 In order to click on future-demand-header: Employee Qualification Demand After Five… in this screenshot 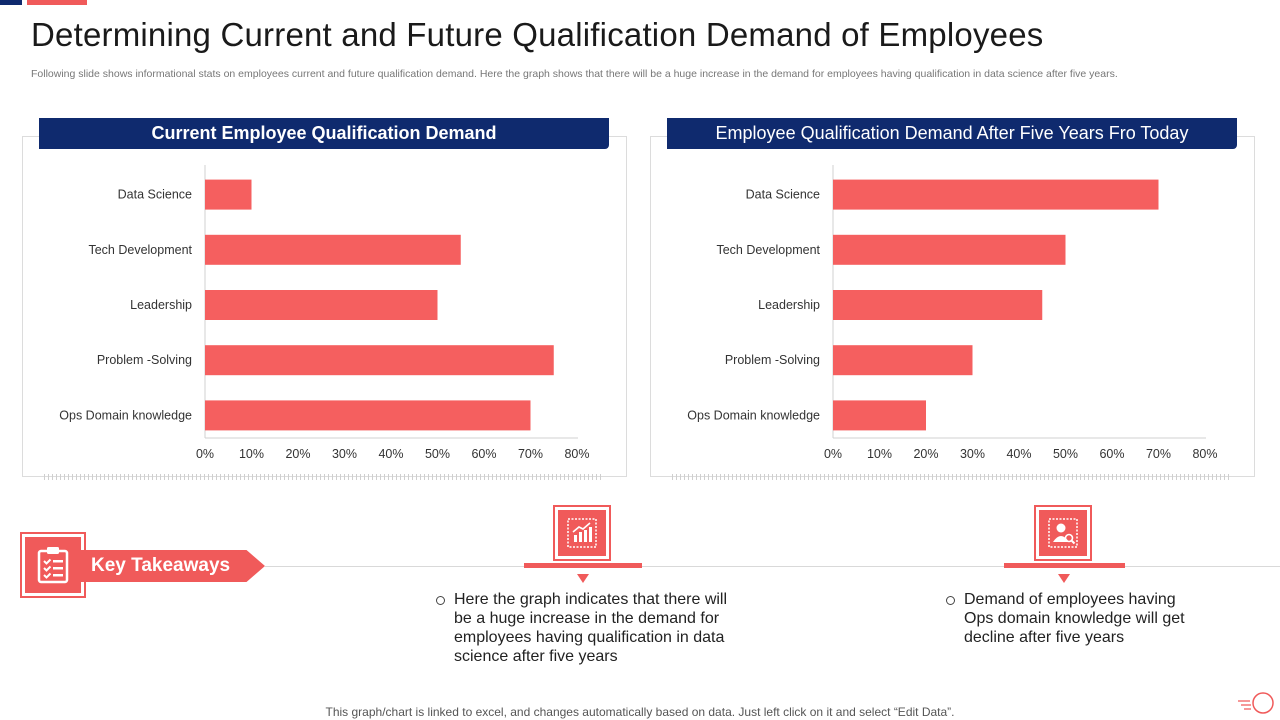, I will do `click(952, 133)`.